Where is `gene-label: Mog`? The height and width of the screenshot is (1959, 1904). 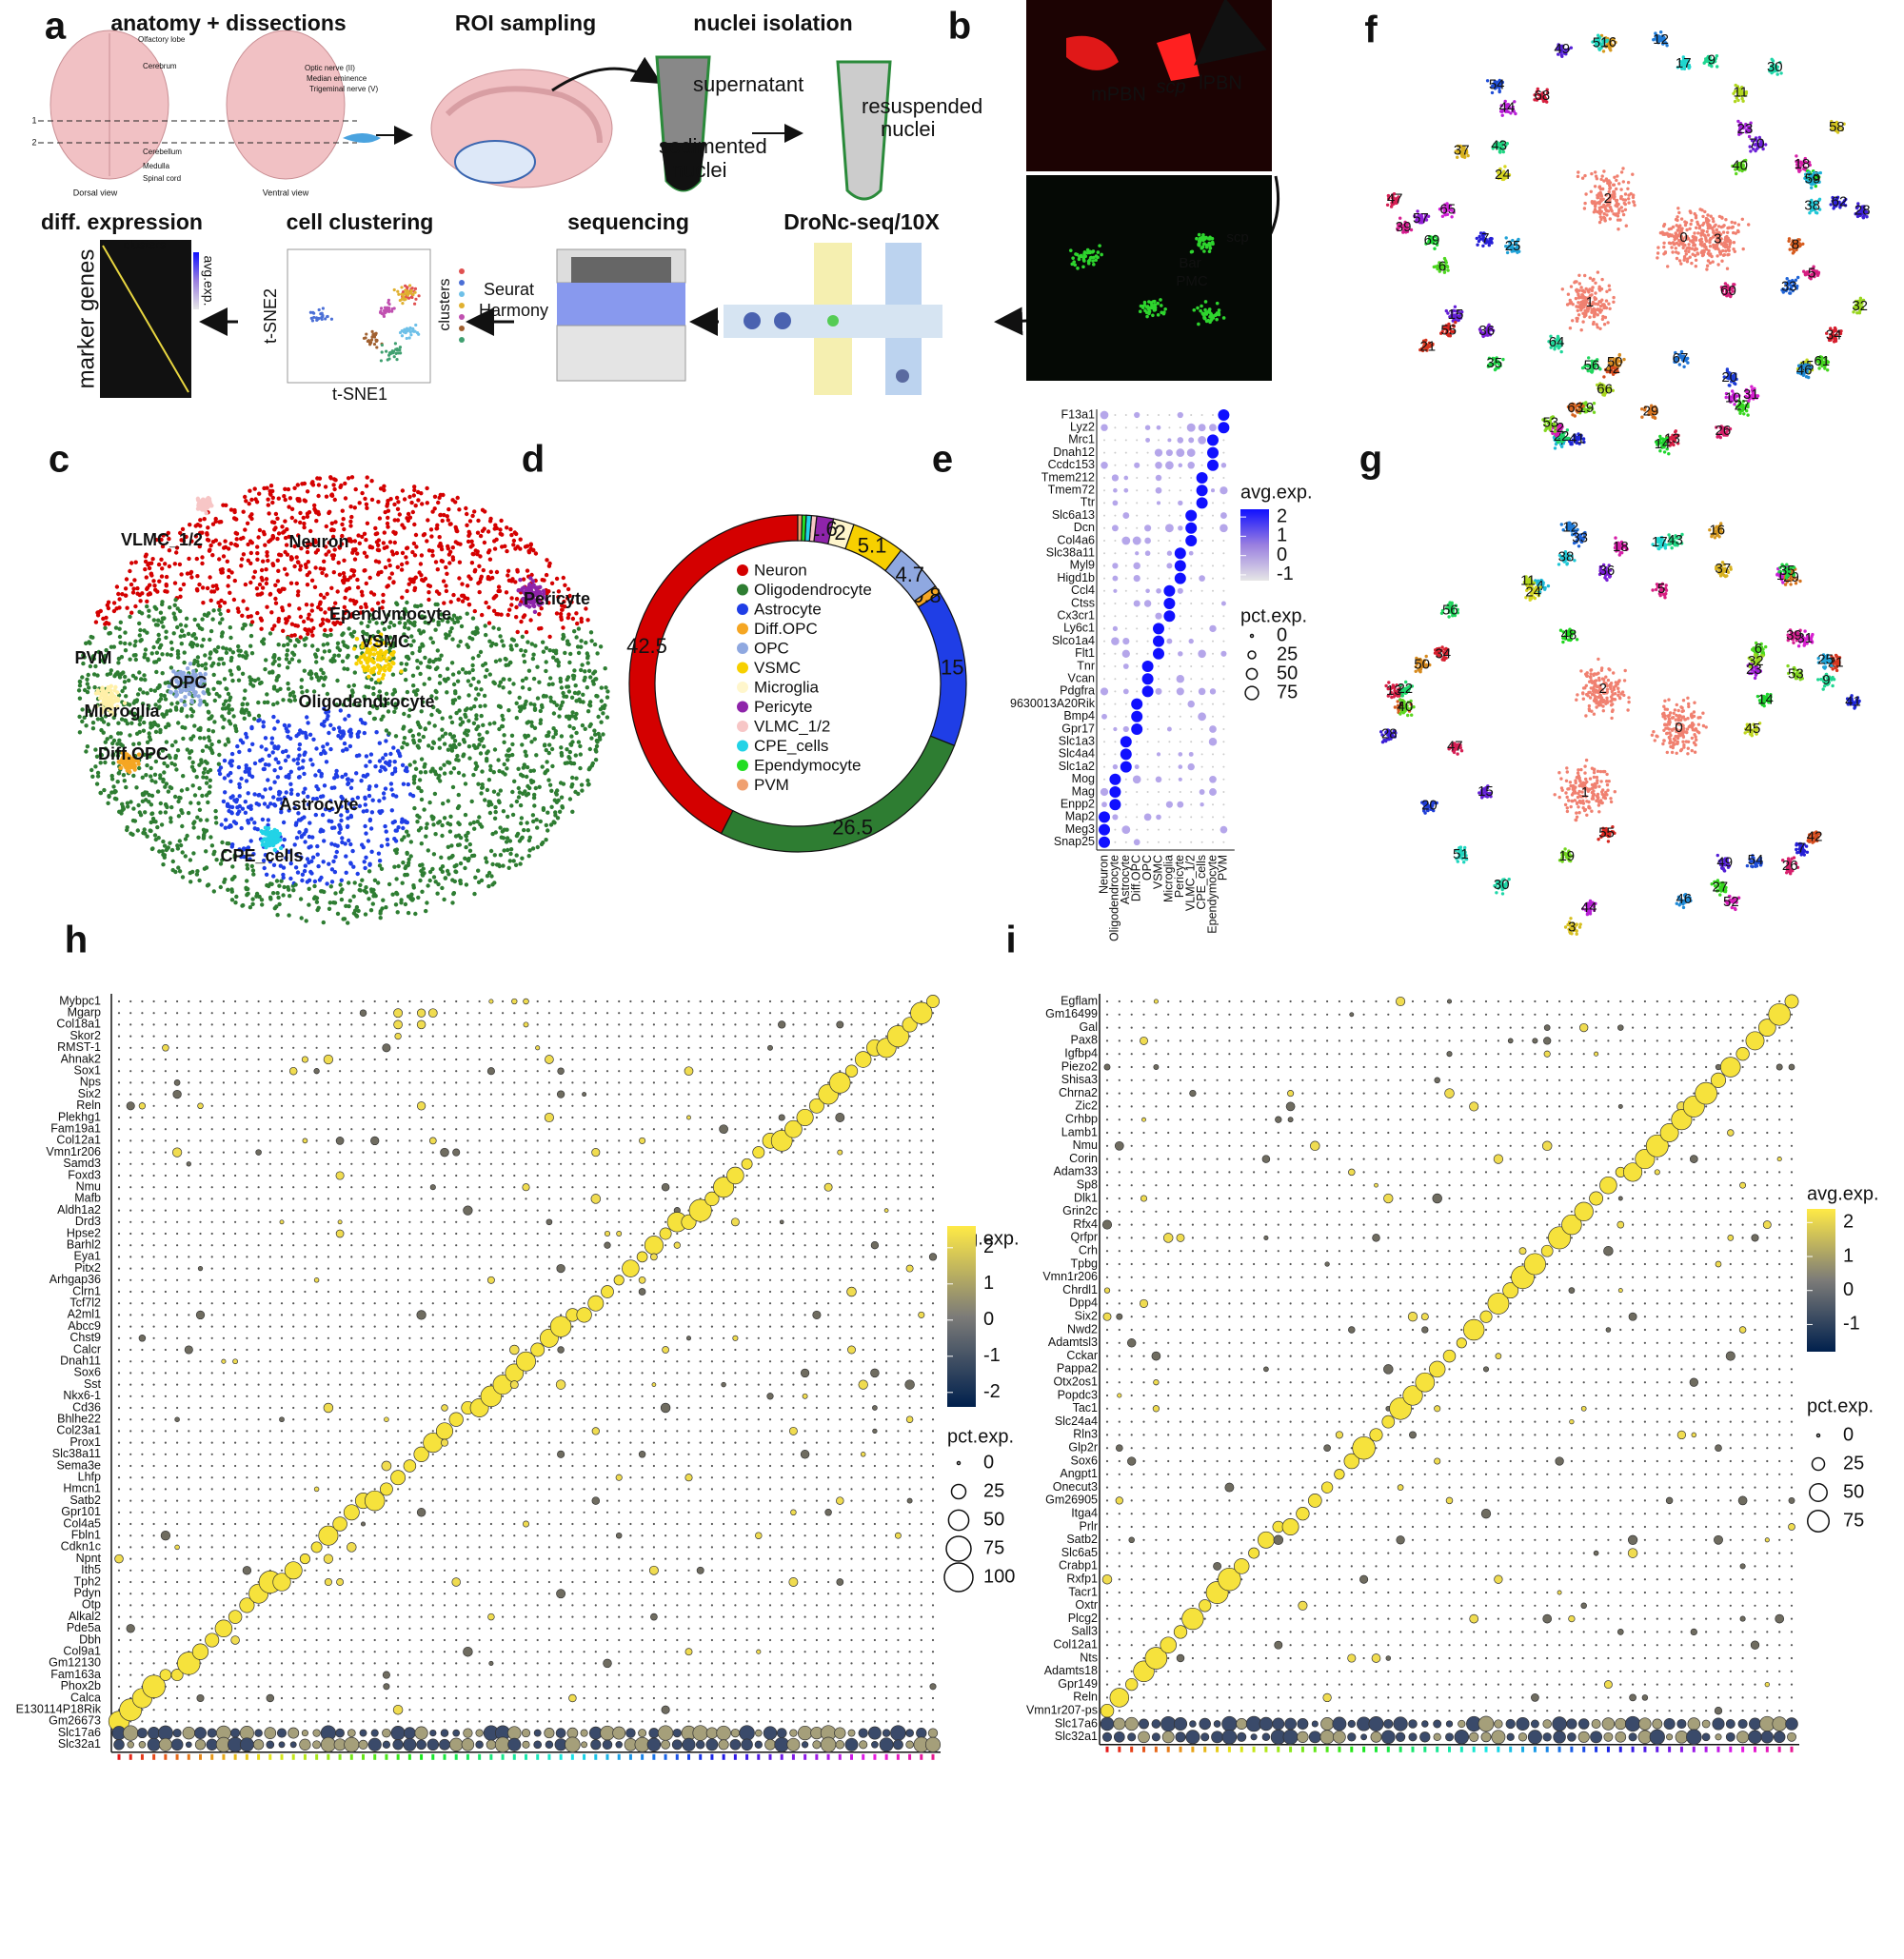 gene-label: Mog is located at coordinates (1083, 778).